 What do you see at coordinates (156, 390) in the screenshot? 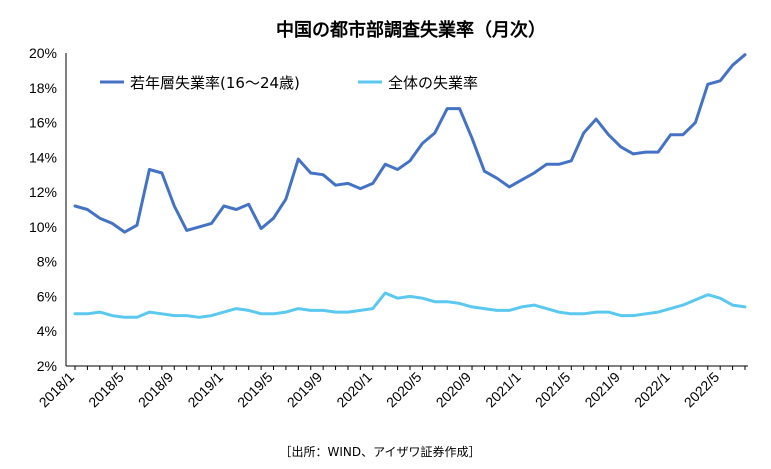
I see `x-tick-label: 2018/9` at bounding box center [156, 390].